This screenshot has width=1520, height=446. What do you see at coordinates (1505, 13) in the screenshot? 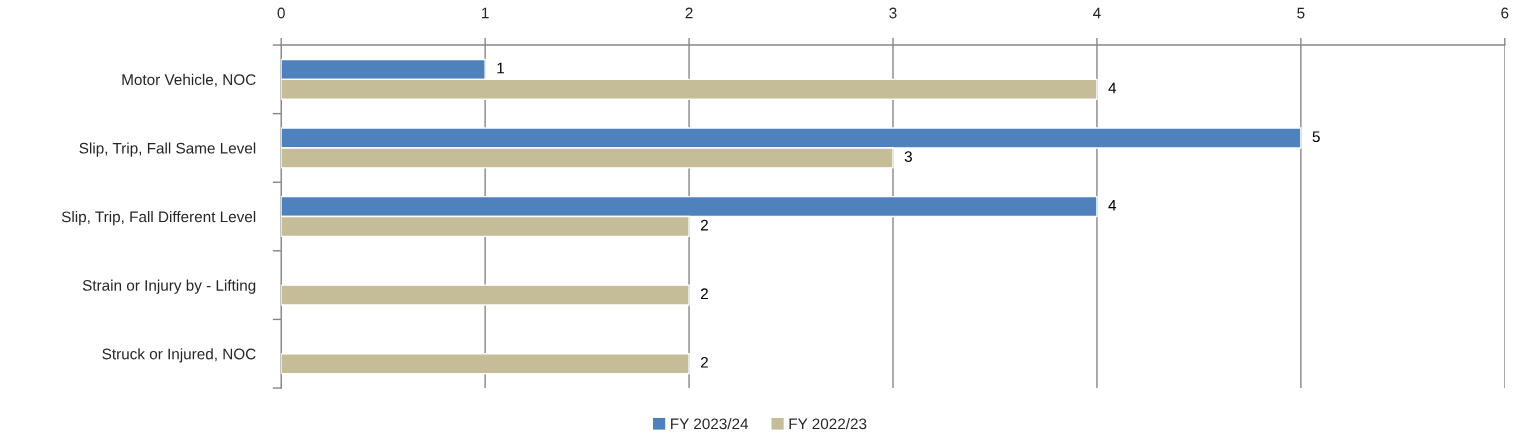
I see `x-tick-label: 6` at bounding box center [1505, 13].